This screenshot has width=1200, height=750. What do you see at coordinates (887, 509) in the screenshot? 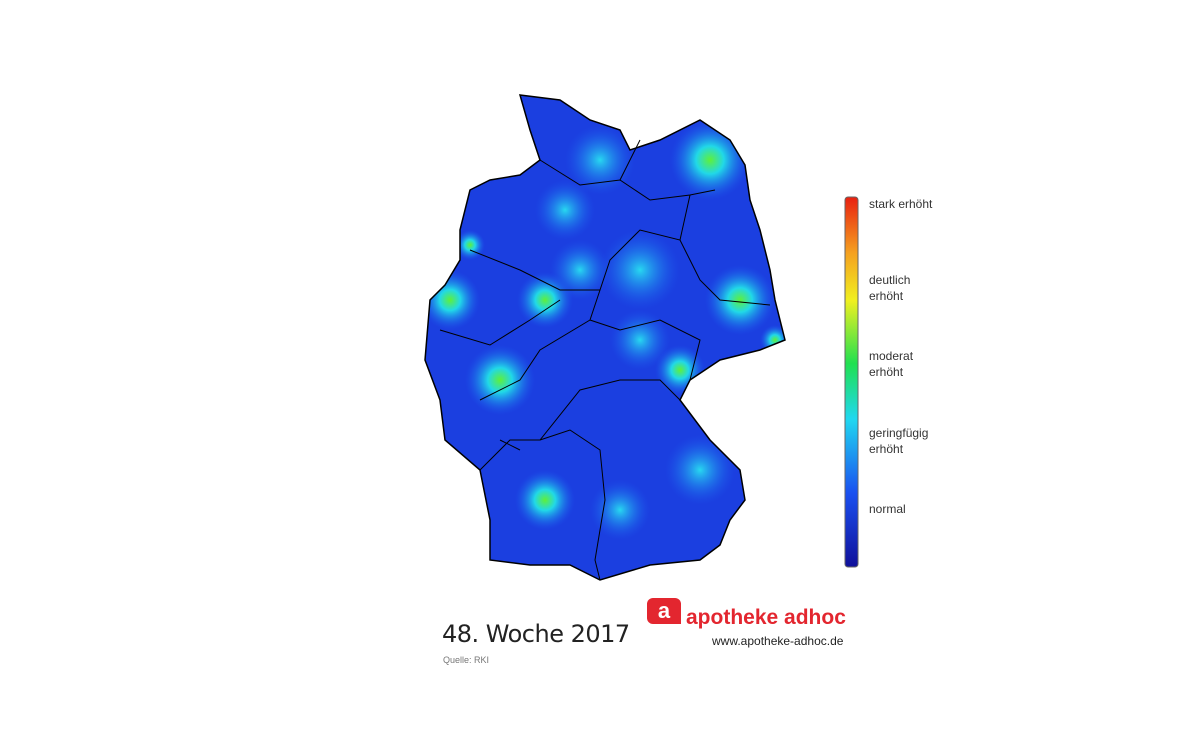
I see `legend-label: normal` at bounding box center [887, 509].